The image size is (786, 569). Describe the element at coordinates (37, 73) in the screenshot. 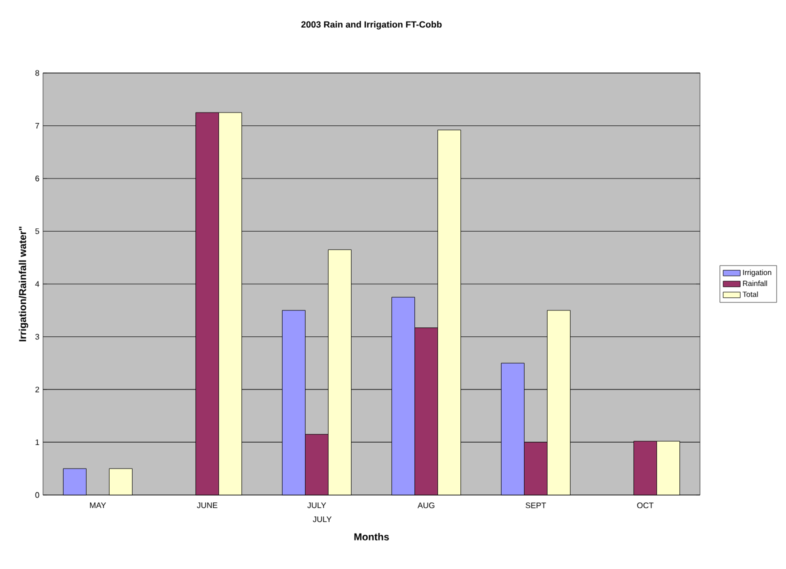

I see `y-tick-label: 8` at that location.